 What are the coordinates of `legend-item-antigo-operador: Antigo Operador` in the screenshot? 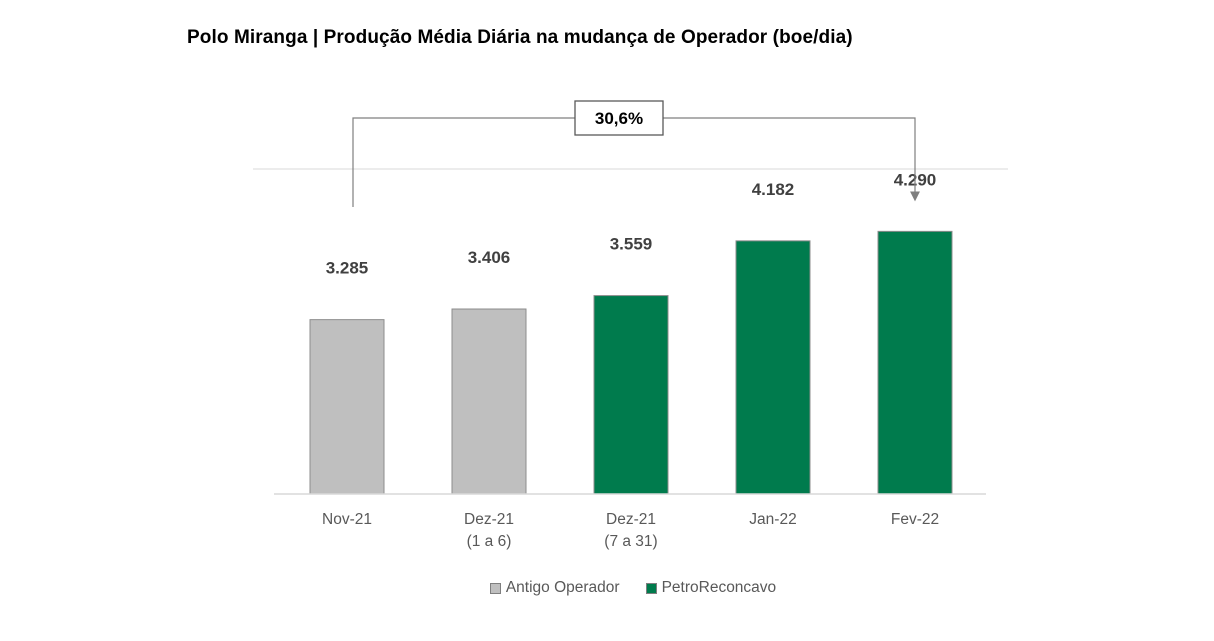 It's located at (554, 588).